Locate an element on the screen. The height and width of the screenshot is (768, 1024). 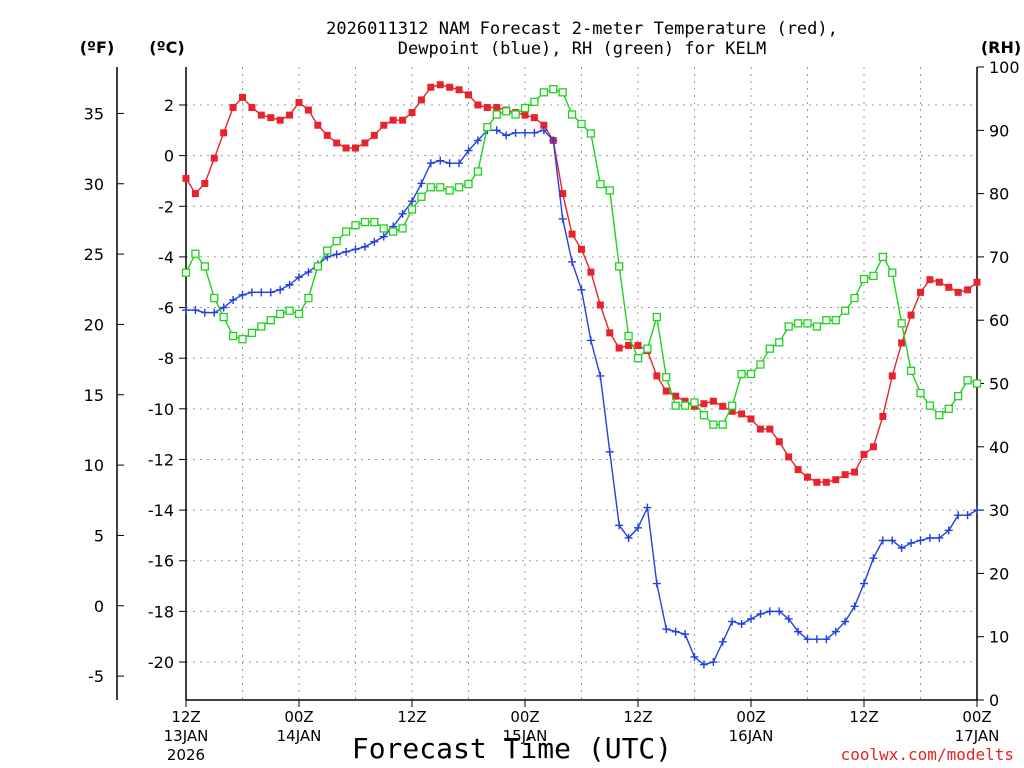
rh-tick-label: 0 is located at coordinates (994, 700).